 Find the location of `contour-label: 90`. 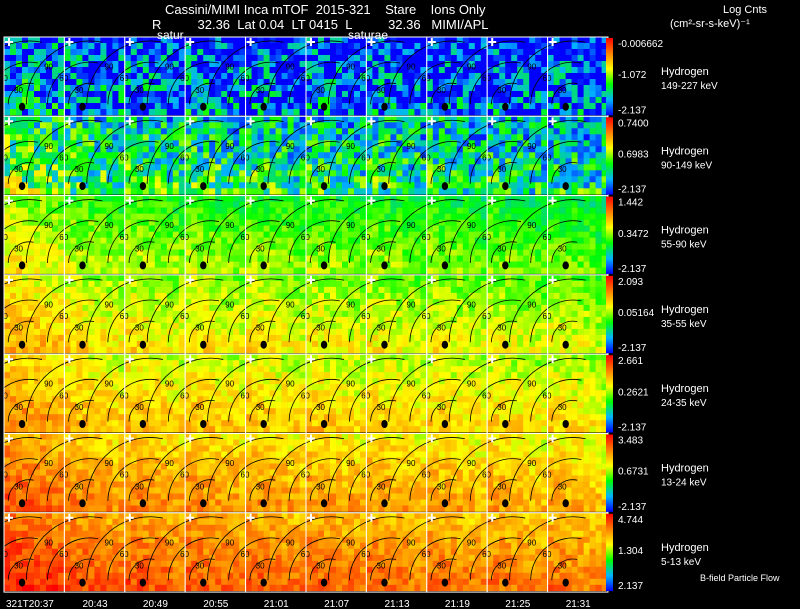

contour-label: 90 is located at coordinates (169, 225).